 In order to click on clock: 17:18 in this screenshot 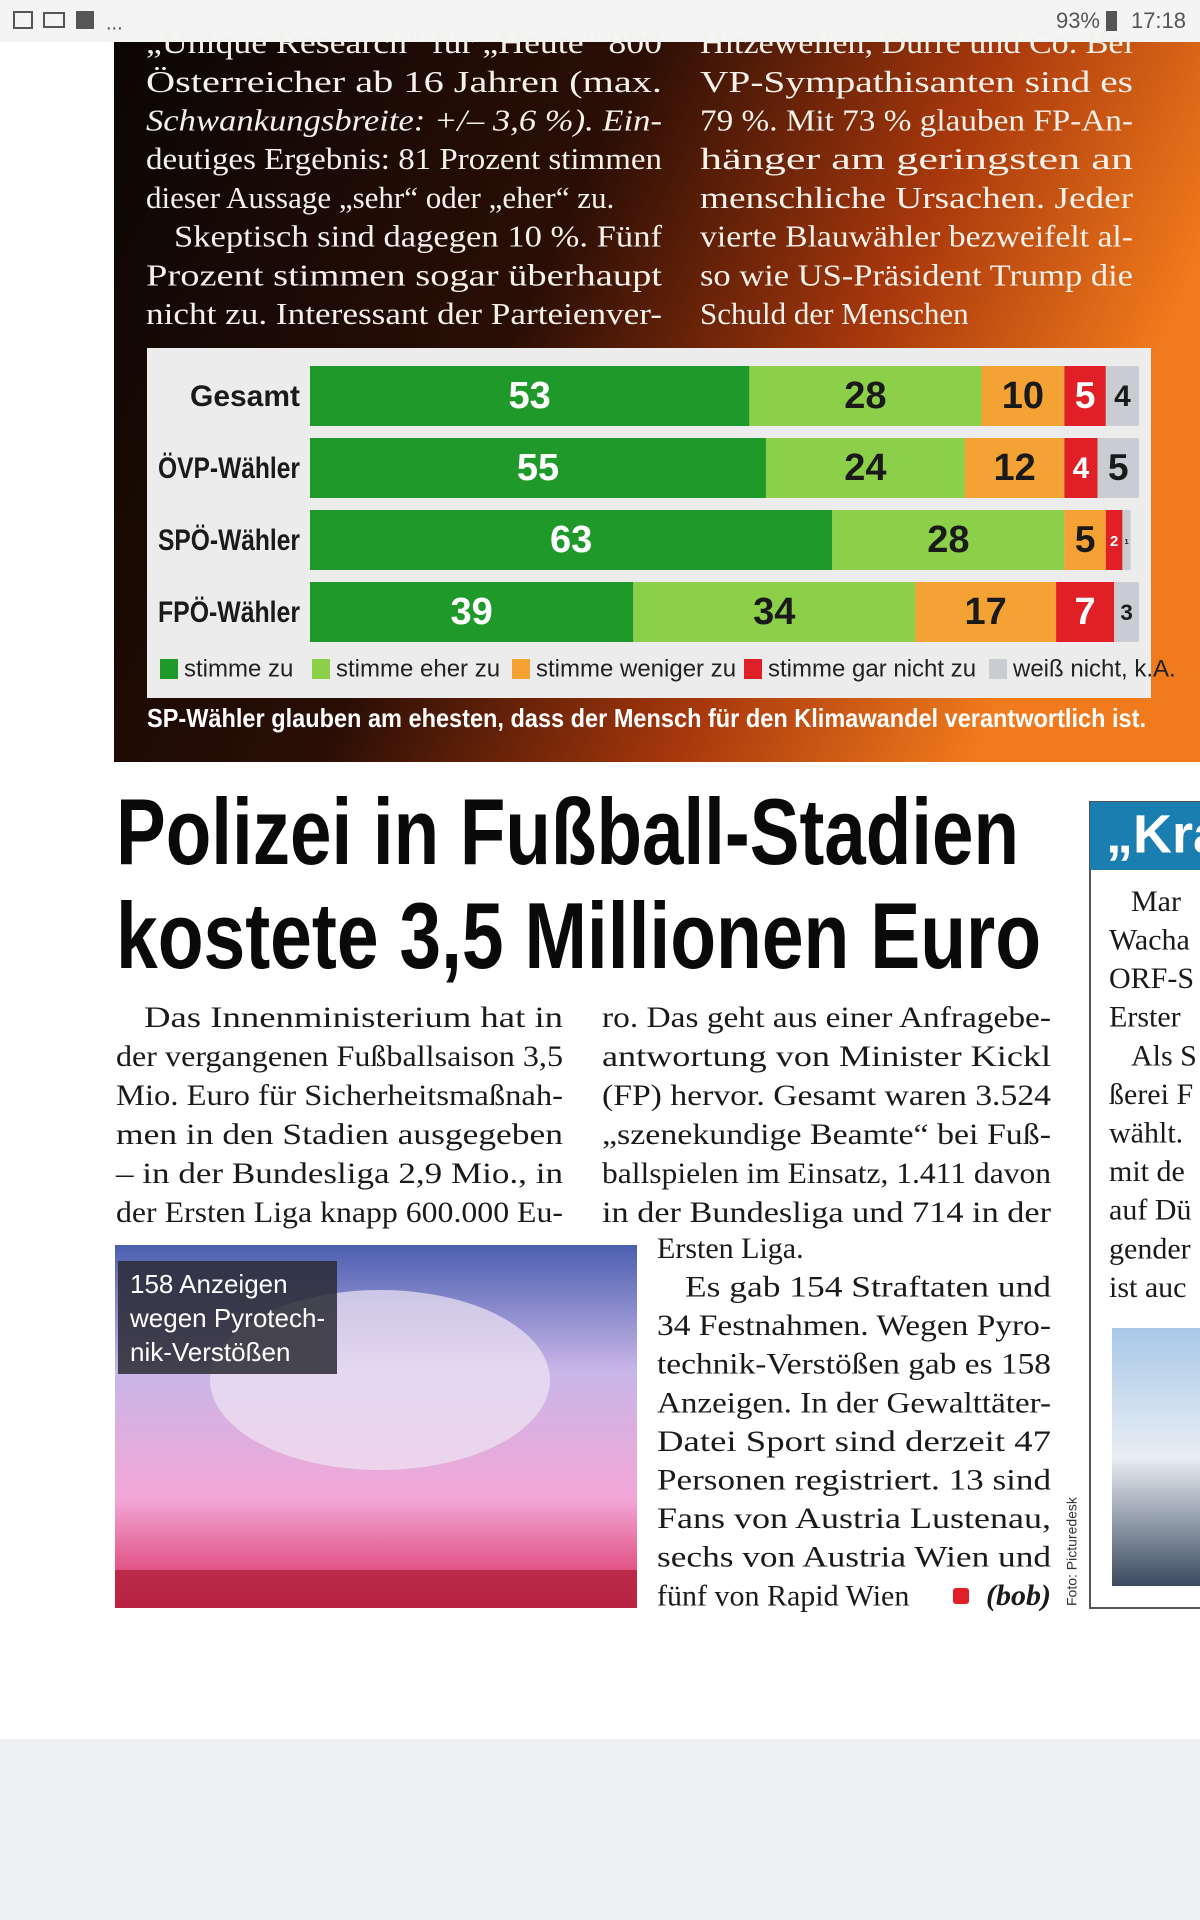, I will do `click(1158, 20)`.